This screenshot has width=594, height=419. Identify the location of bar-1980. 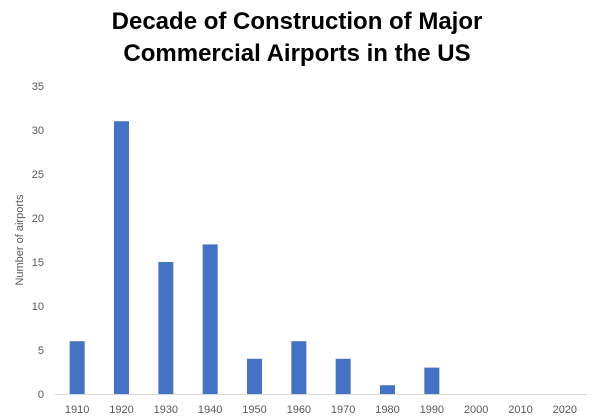
(387, 389).